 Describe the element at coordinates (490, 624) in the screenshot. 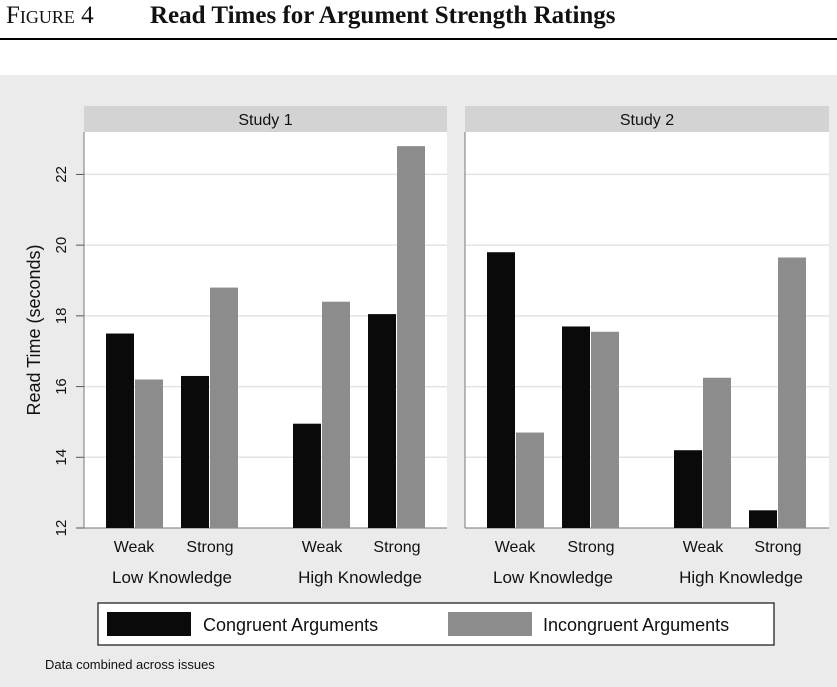

I see `legend-swatch-incongruent` at that location.